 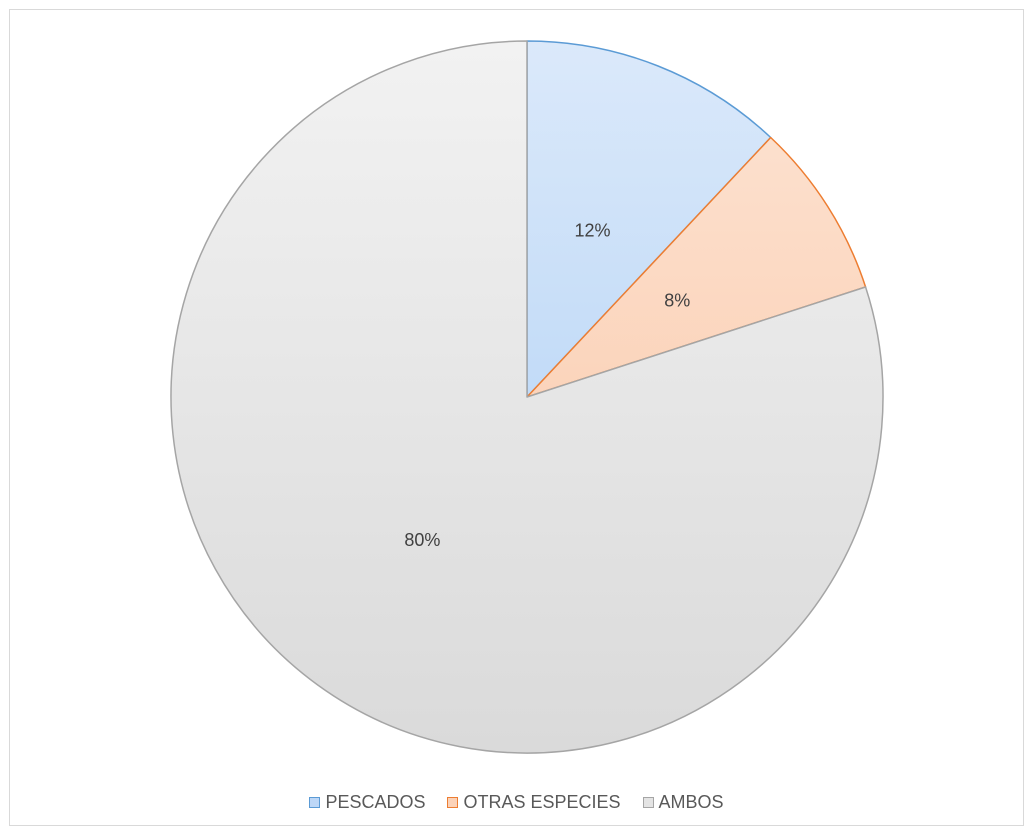 I want to click on legend-swatch-ambos, so click(x=648, y=802).